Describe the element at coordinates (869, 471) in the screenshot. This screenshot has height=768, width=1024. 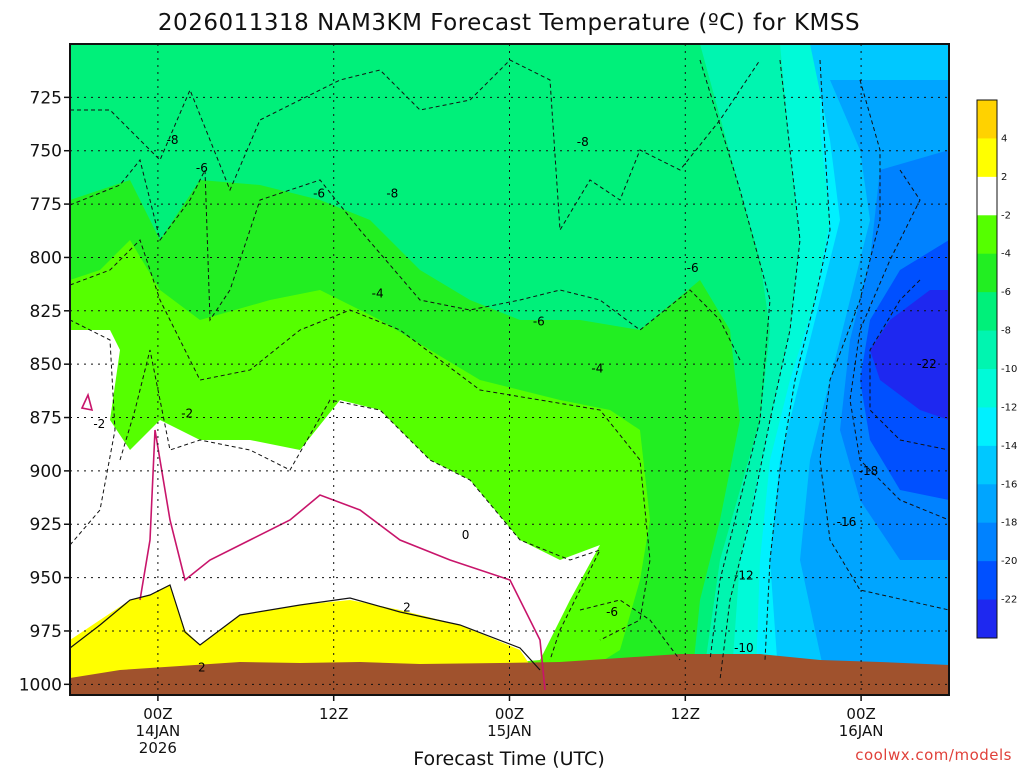
I see `contour-label: -18` at that location.